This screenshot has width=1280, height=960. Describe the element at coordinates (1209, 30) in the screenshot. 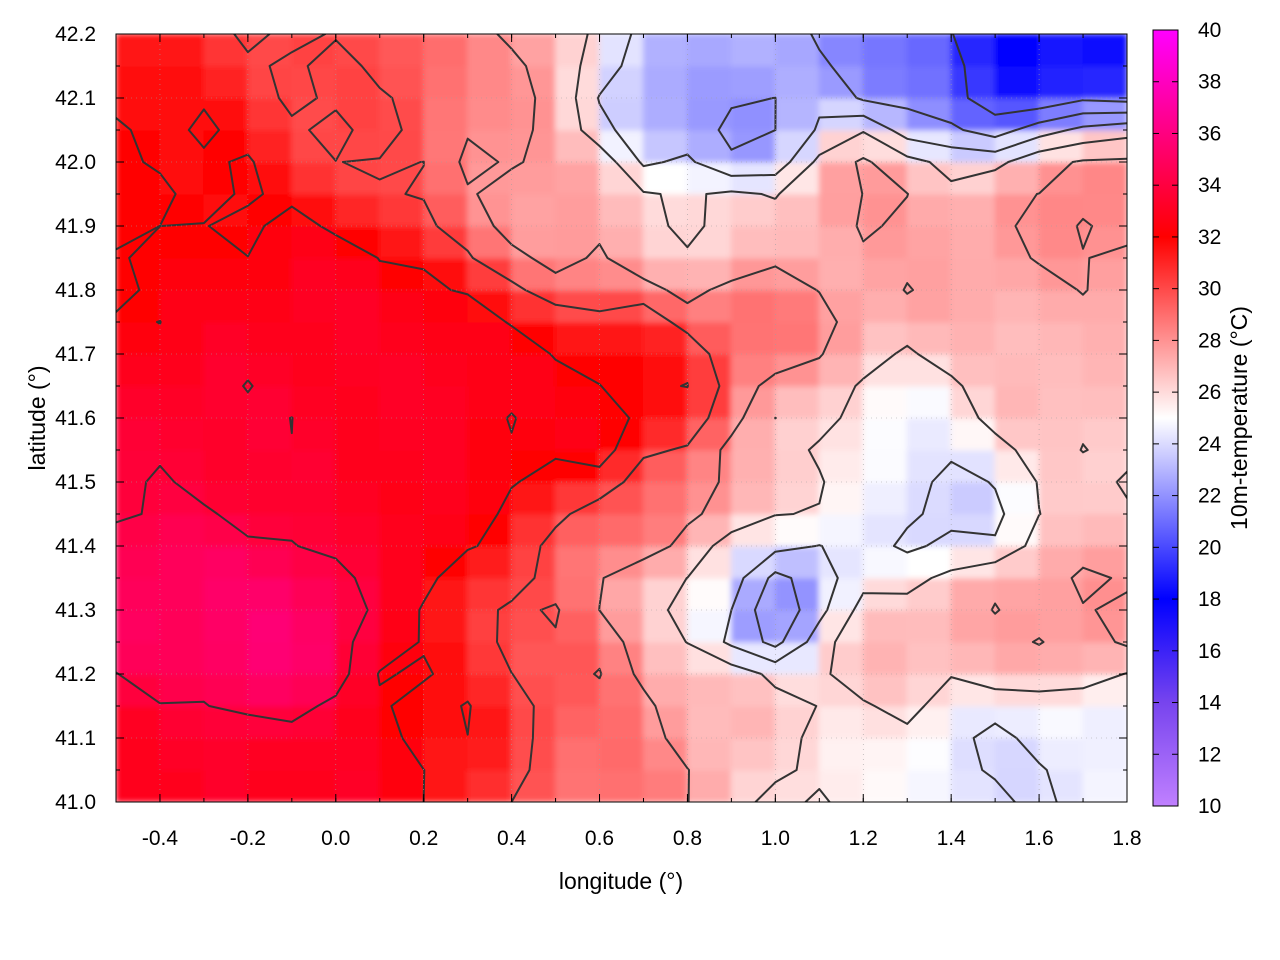

I see `colorbar-tick-label: 40` at that location.